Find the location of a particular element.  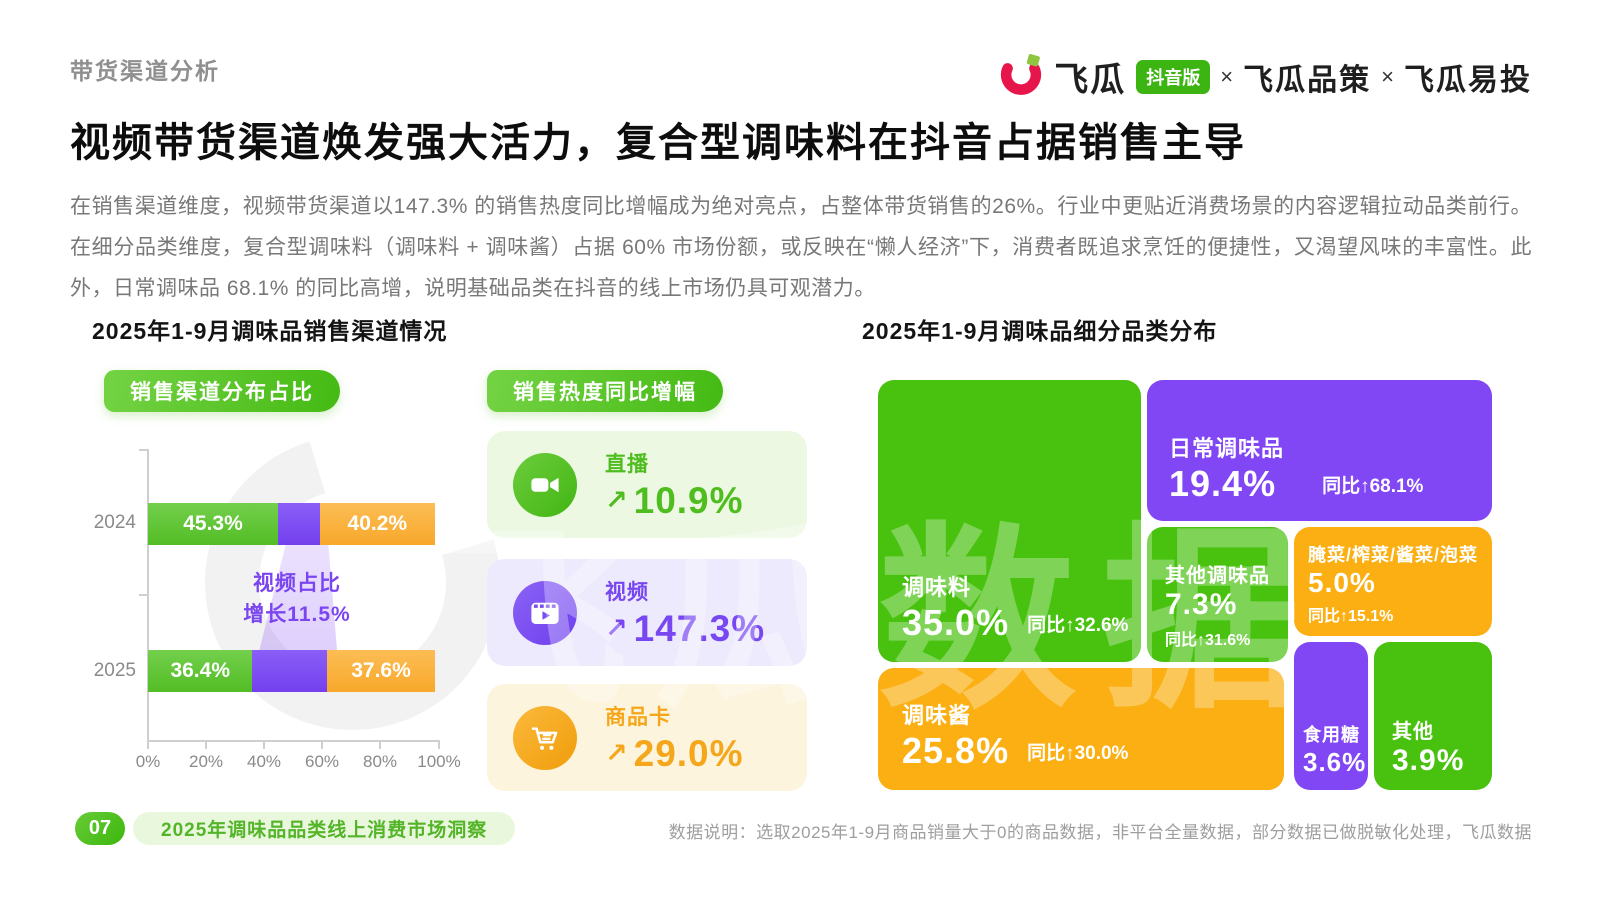

section-label: 带货渠道分析 is located at coordinates (145, 71).